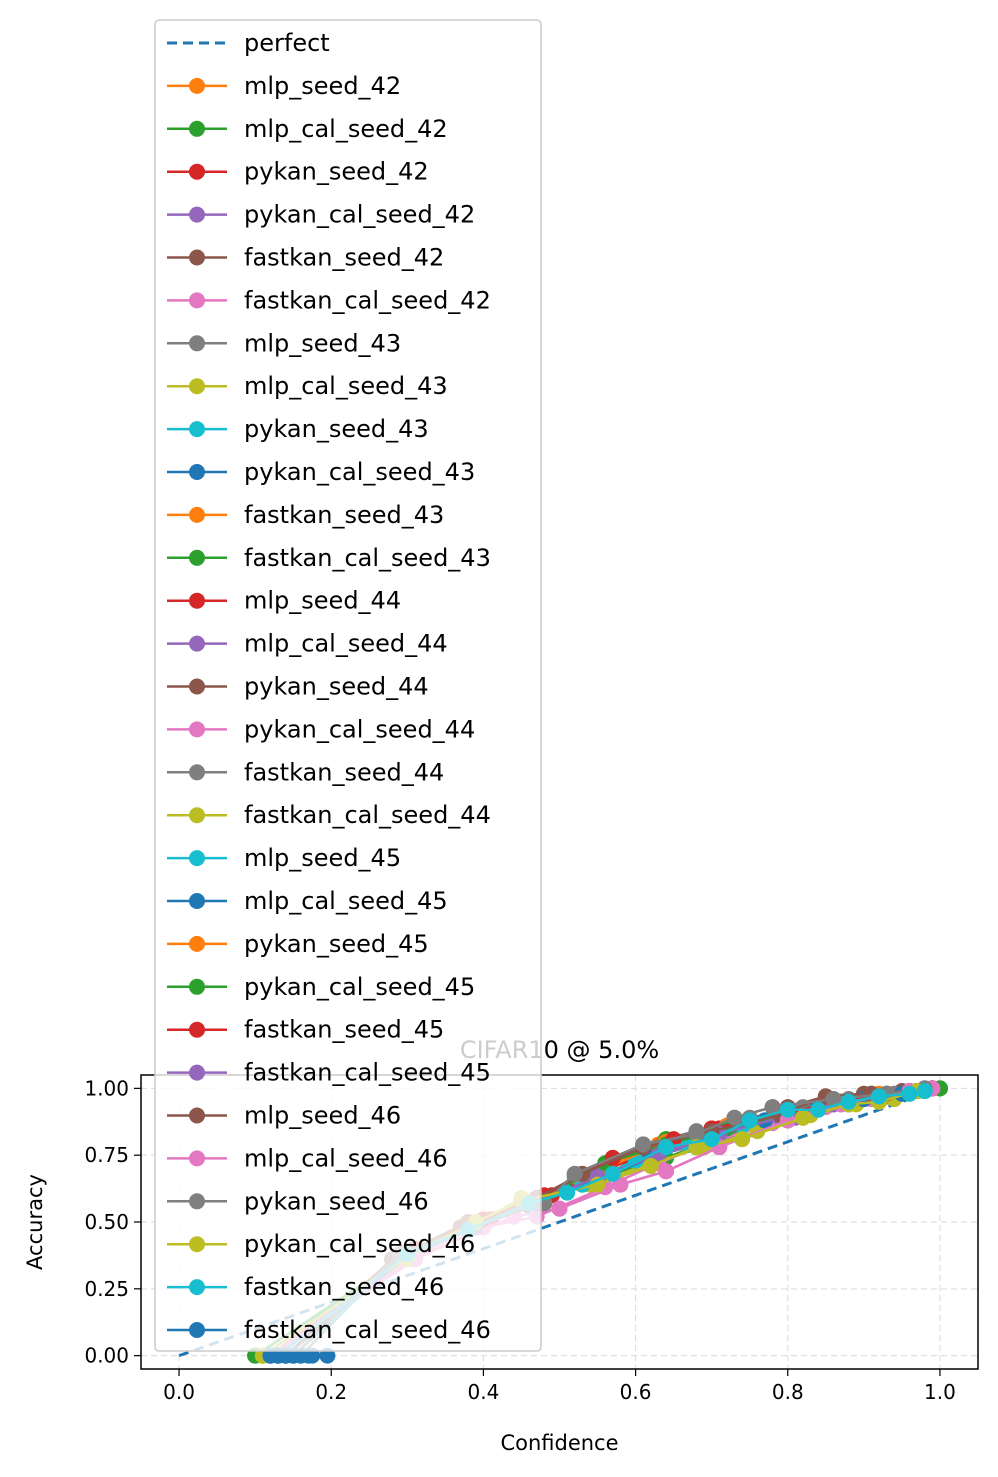  What do you see at coordinates (106, 1356) in the screenshot?
I see `y-tick-label: 0.00` at bounding box center [106, 1356].